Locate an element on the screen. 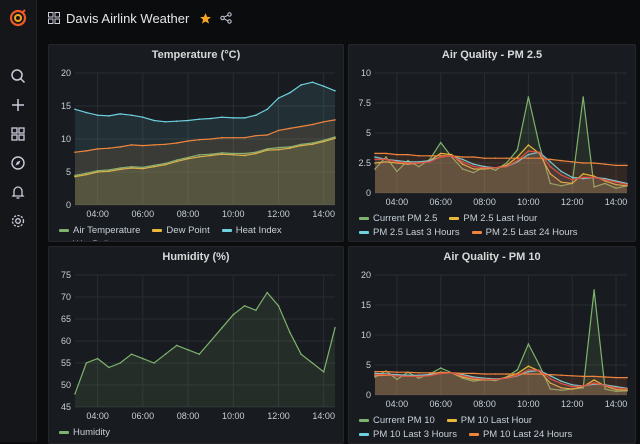  series-line is located at coordinates (501, 379).